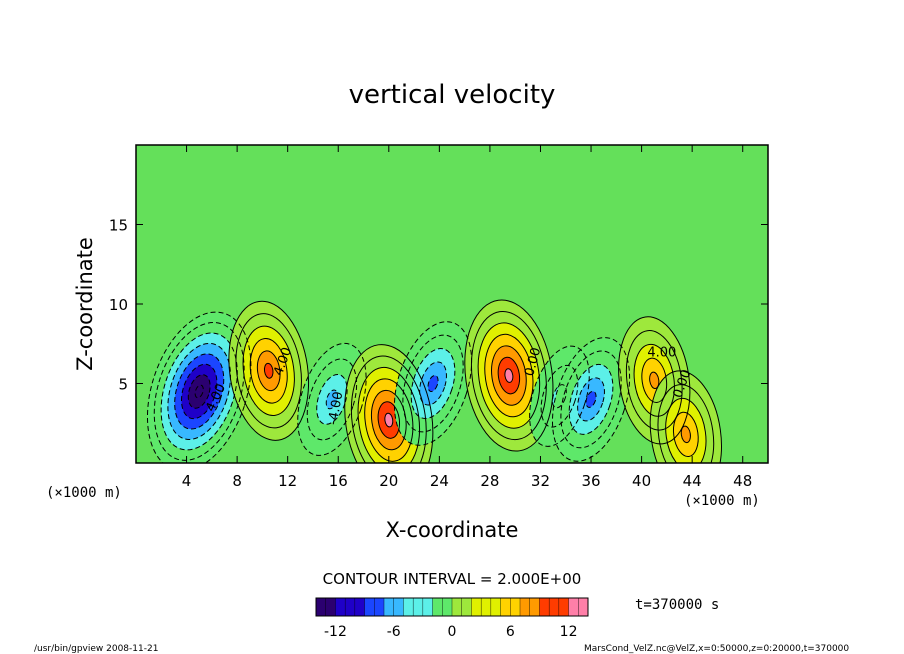  What do you see at coordinates (489, 481) in the screenshot?
I see `x-tick-label-6: 28` at bounding box center [489, 481].